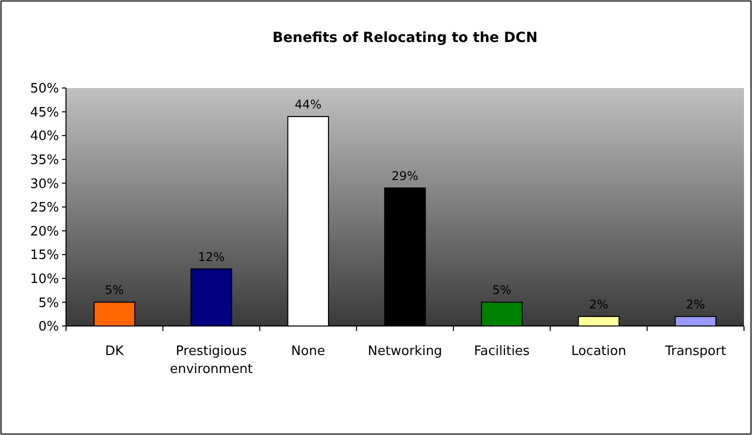  Describe the element at coordinates (308, 105) in the screenshot. I see `data-label: 44%` at that location.